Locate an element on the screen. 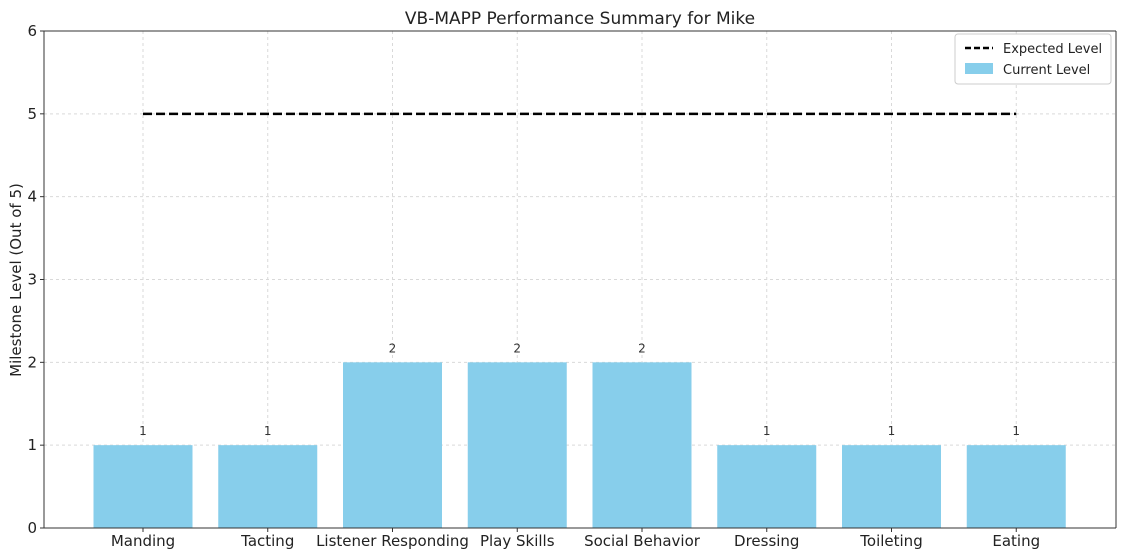  x-tick-label-tacting: Tacting is located at coordinates (267, 541).